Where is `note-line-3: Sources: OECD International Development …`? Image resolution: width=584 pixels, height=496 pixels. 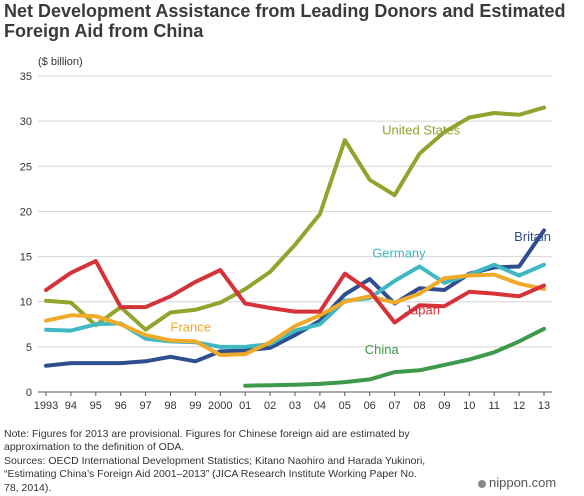
note-line-3: Sources: OECD International Development … is located at coordinates (215, 460).